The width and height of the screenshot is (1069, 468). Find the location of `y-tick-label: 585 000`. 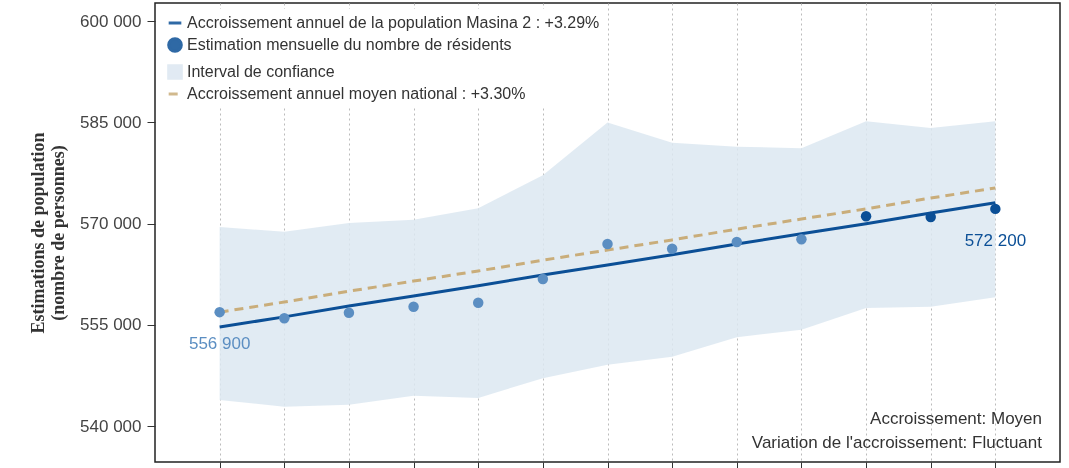

y-tick-label: 585 000 is located at coordinates (111, 122).